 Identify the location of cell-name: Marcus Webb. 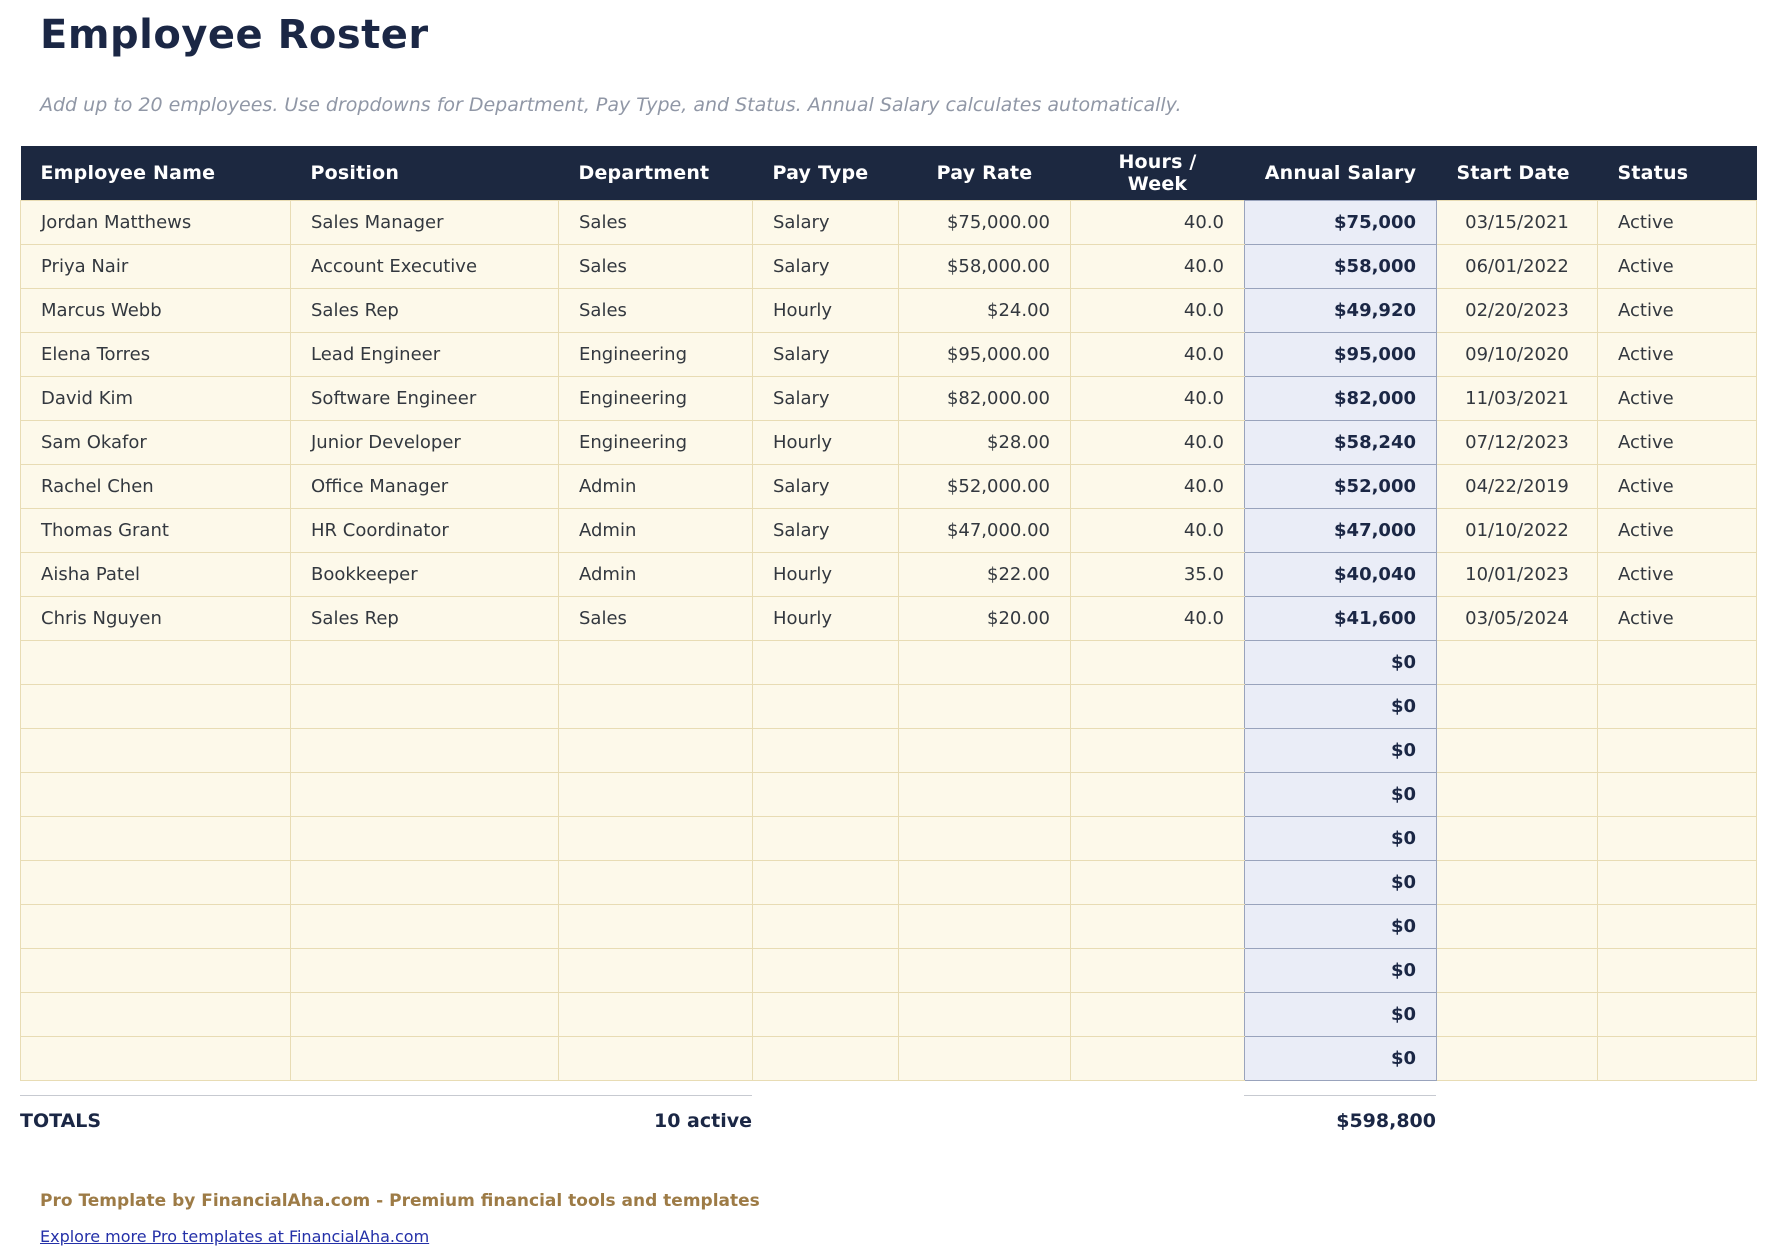
(155, 310).